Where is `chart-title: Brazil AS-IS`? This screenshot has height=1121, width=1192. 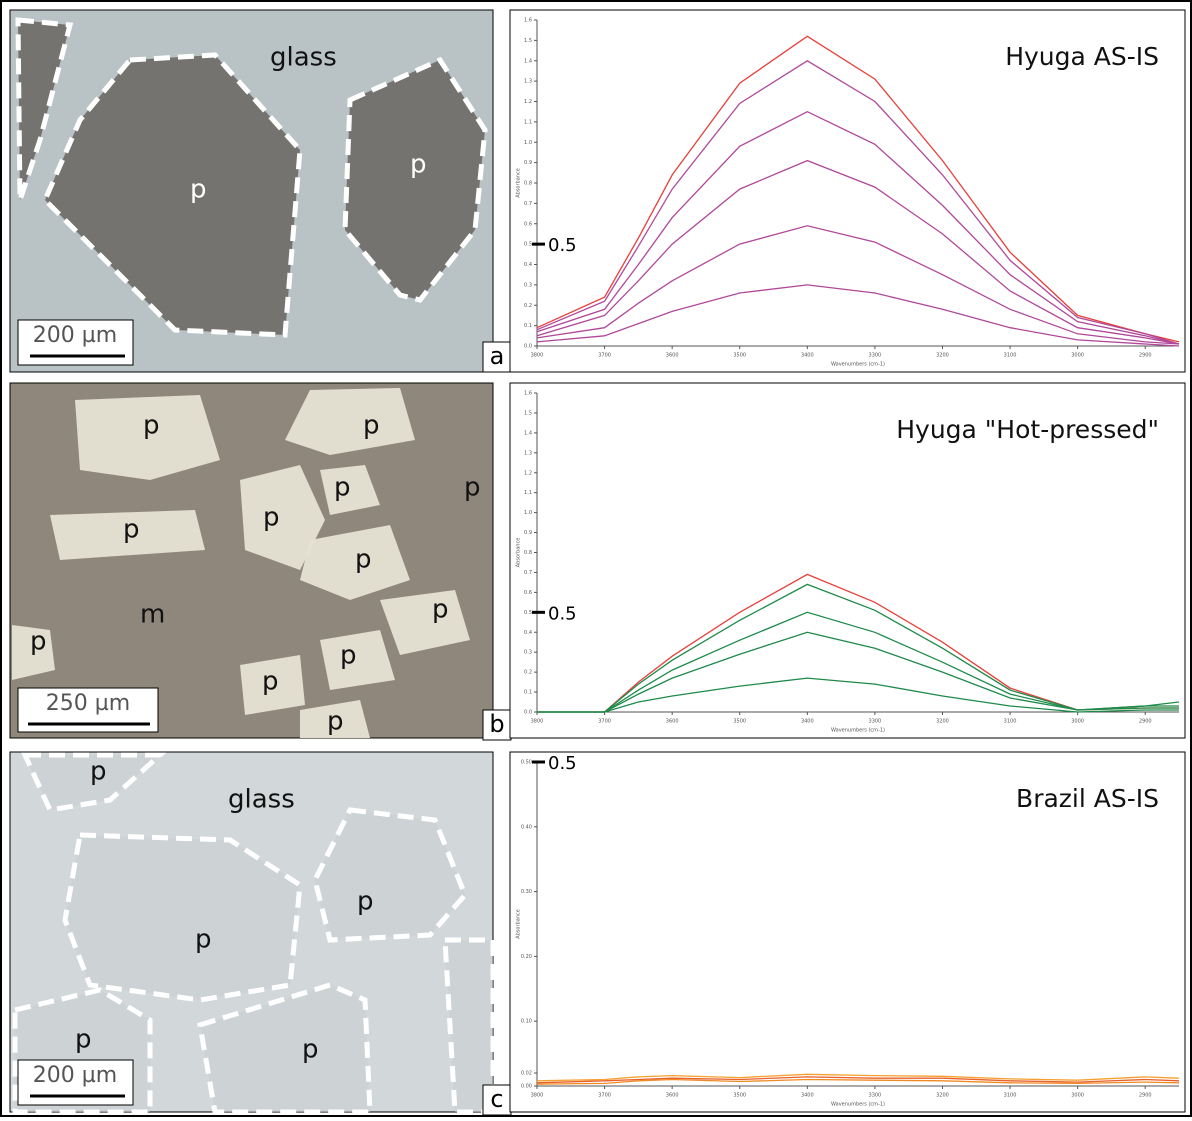
chart-title: Brazil AS-IS is located at coordinates (1087, 798).